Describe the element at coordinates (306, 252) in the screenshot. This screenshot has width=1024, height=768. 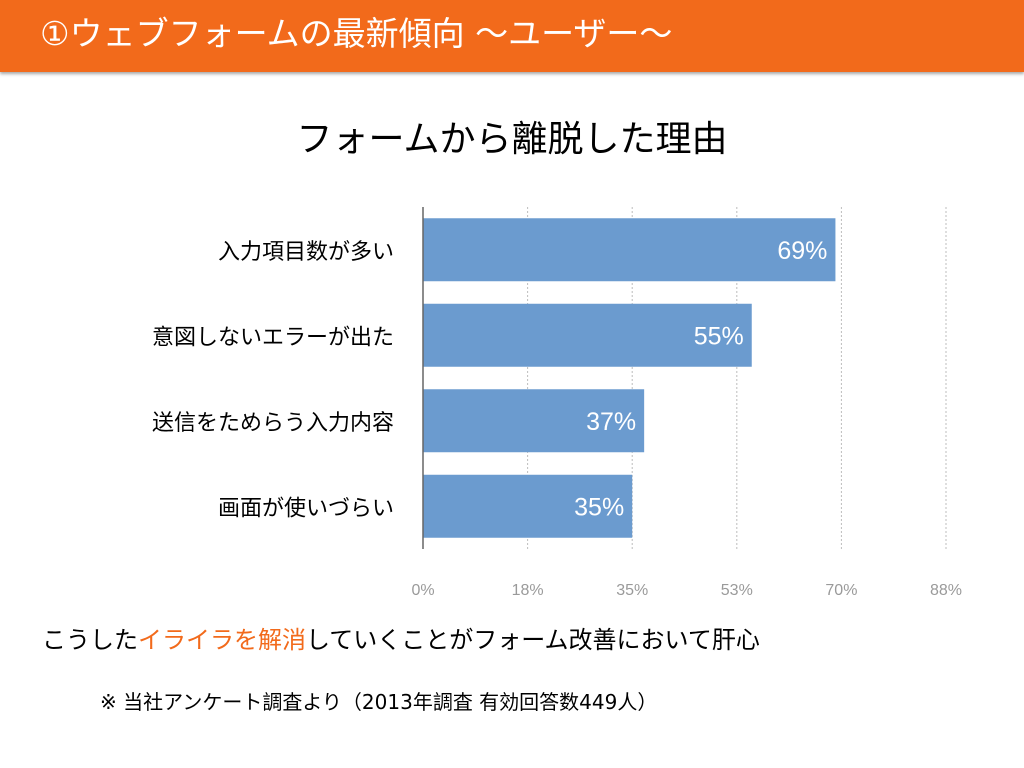
I see `category-label: 入力項目数が多い` at that location.